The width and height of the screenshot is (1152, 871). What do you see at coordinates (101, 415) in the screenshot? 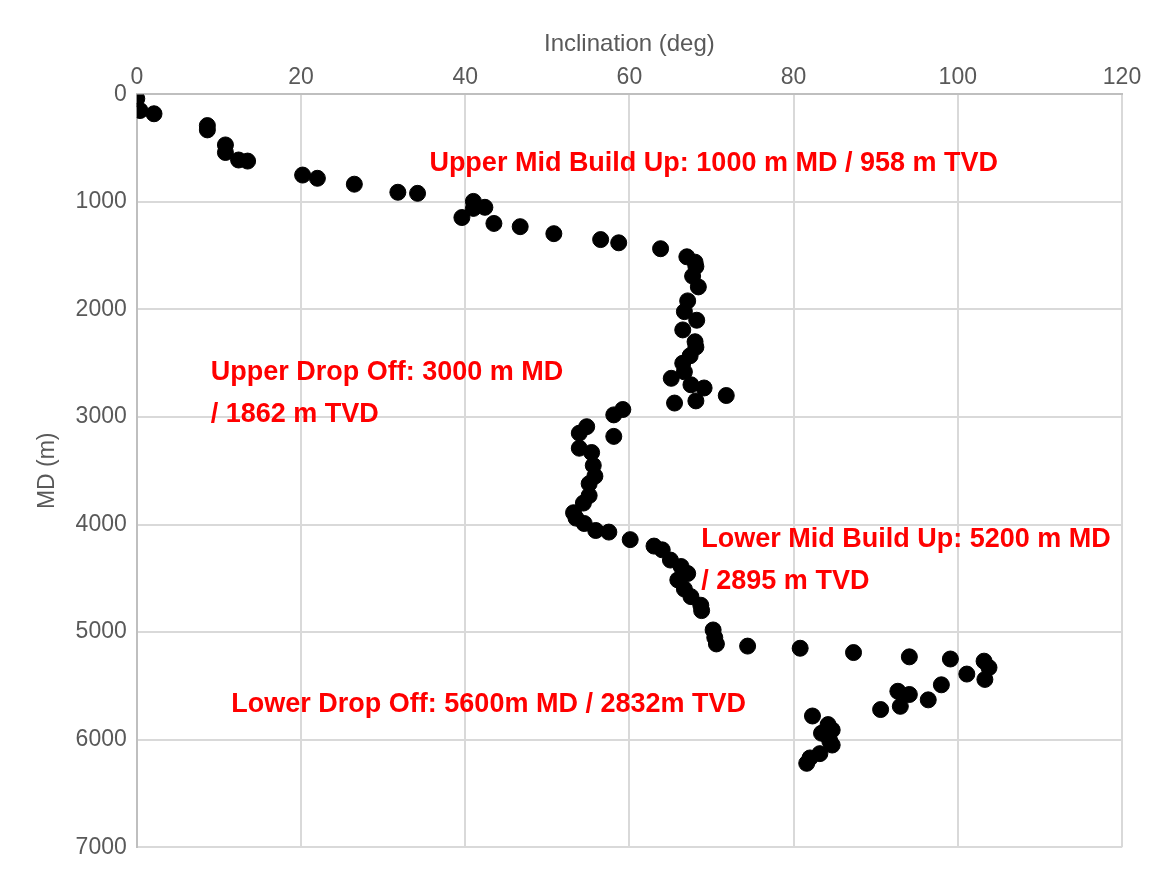
I see `y-tick-label: 3000` at bounding box center [101, 415].